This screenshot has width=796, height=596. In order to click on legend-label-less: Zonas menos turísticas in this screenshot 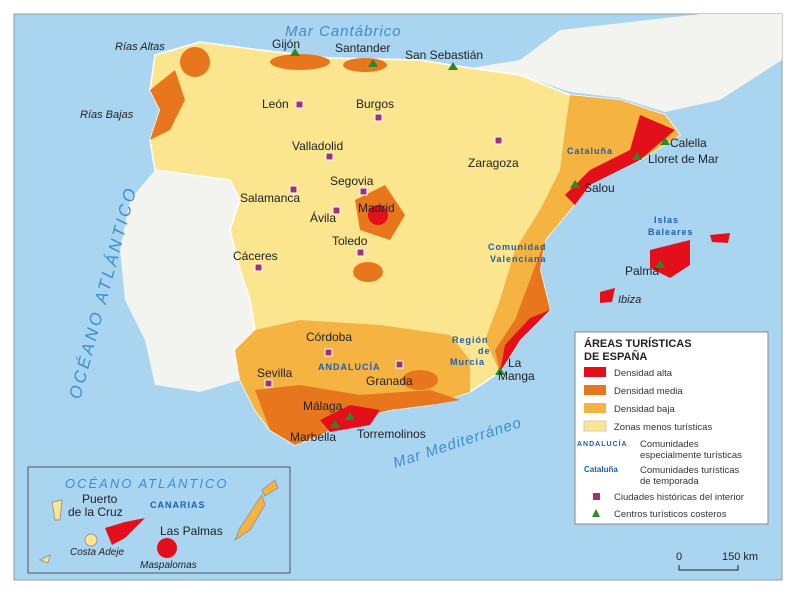, I will do `click(663, 427)`.